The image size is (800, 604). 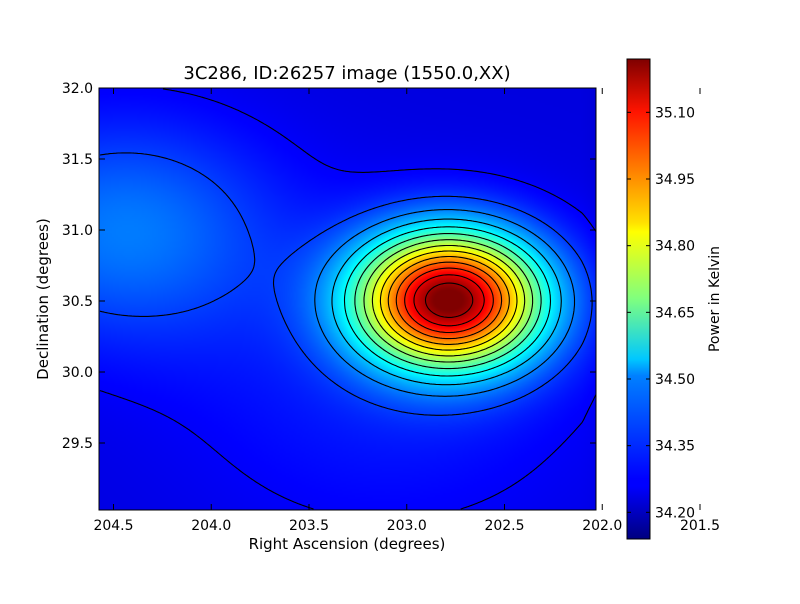 I want to click on beam-circle, so click(x=709, y=152).